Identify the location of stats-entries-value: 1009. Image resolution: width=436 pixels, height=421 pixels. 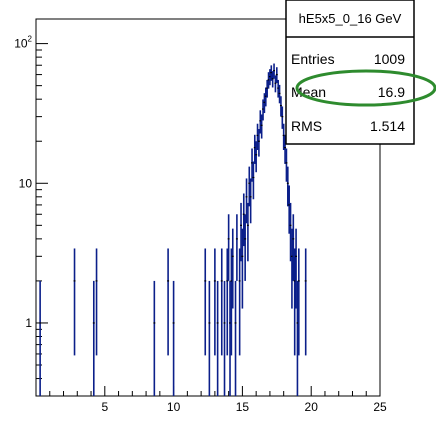
(389, 59).